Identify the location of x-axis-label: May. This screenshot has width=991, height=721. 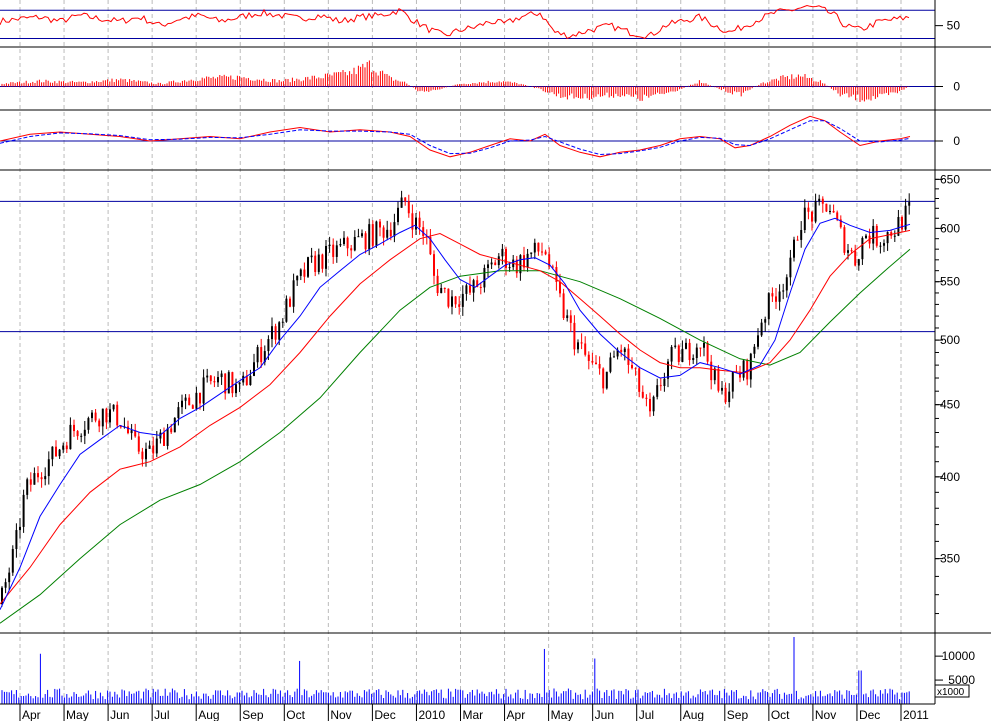
(562, 714).